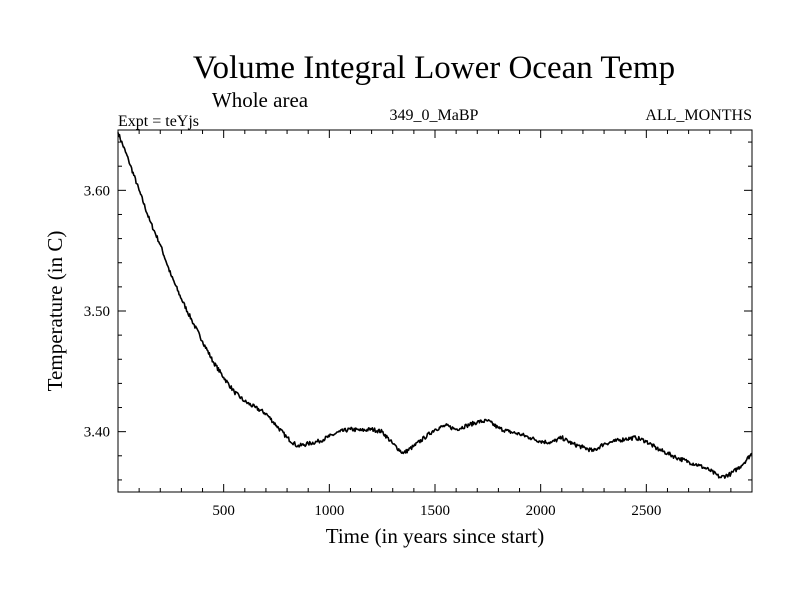 The image size is (800, 600). Describe the element at coordinates (434, 68) in the screenshot. I see `chart-title: Volume Integral Lower Ocean Temp` at that location.